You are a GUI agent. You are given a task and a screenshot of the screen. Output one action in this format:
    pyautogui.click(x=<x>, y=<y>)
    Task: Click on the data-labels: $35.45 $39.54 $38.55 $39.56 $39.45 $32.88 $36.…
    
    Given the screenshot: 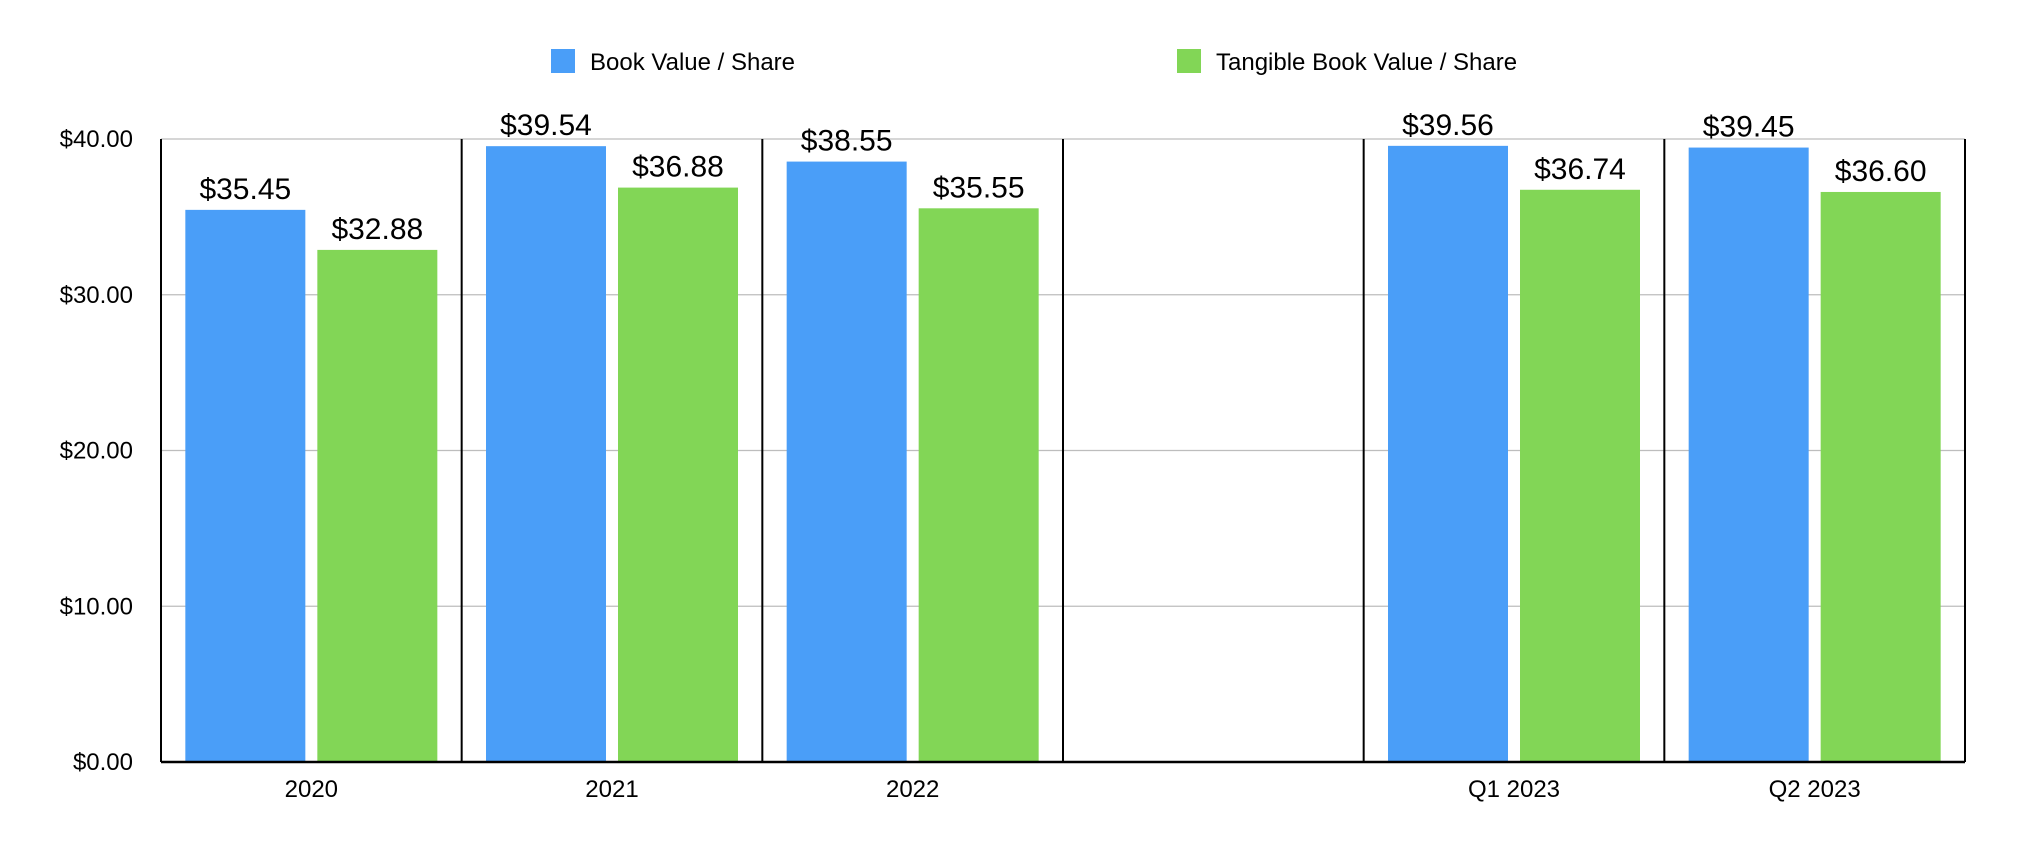 What is the action you would take?
    pyautogui.click(x=1062, y=177)
    